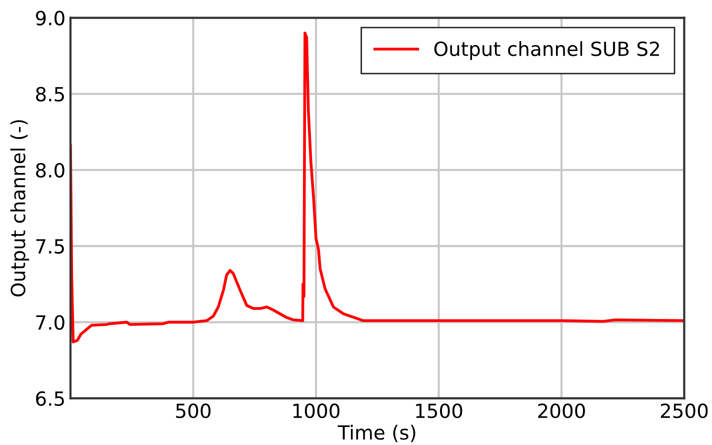 The image size is (712, 445). Describe the element at coordinates (50, 322) in the screenshot. I see `y-tick-label: 7.0` at that location.